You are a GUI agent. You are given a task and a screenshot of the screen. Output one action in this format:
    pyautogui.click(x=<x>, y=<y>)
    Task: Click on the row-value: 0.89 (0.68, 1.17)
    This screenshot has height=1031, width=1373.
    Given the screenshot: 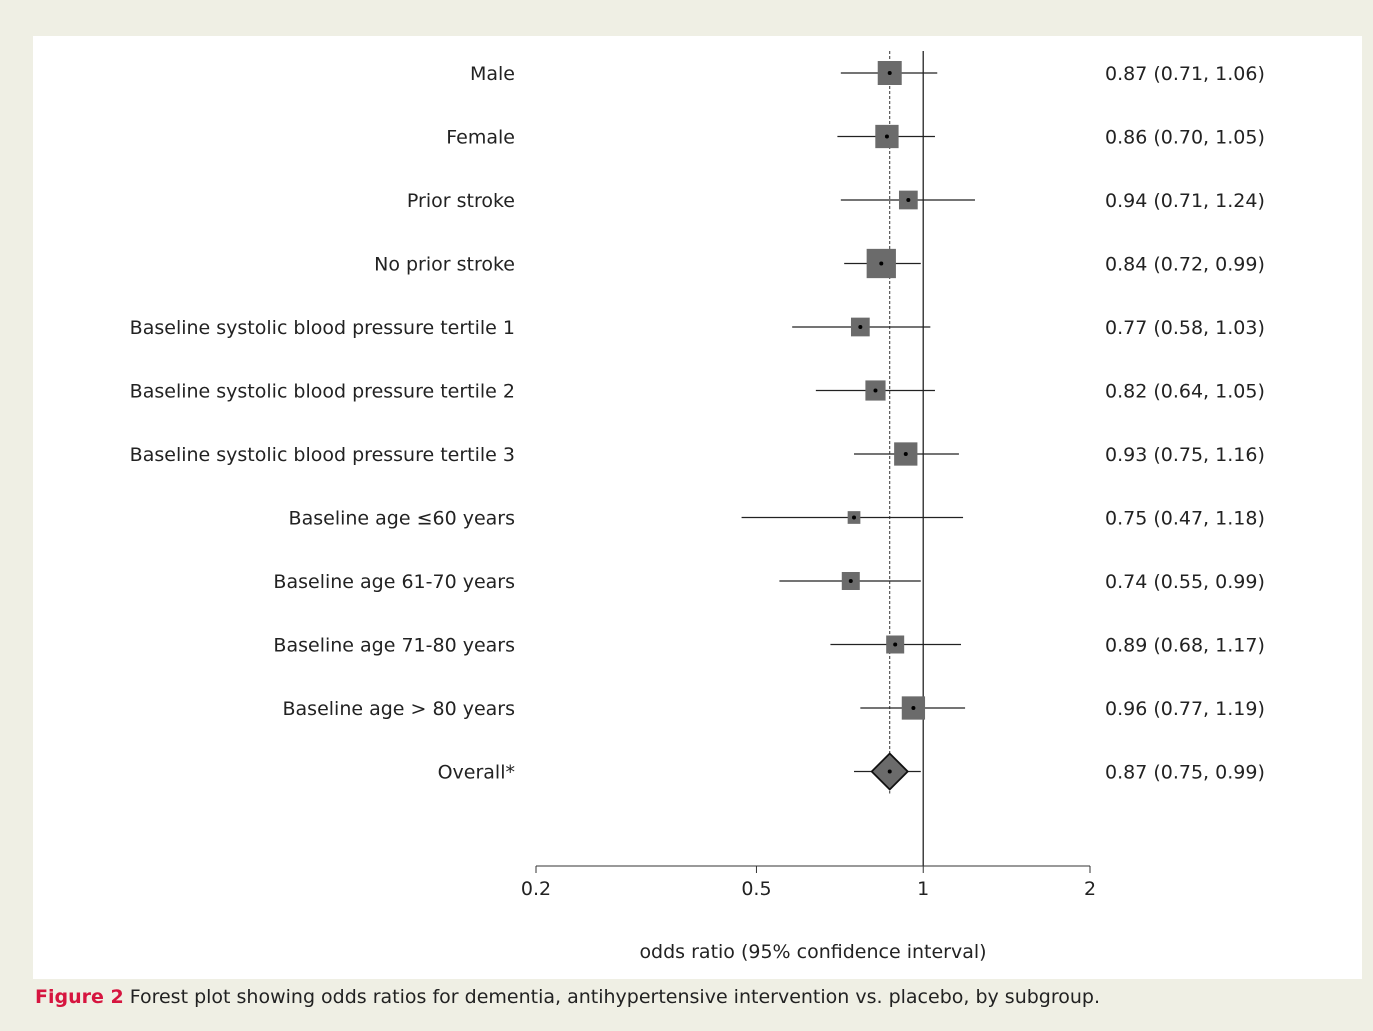 What is the action you would take?
    pyautogui.click(x=1185, y=646)
    